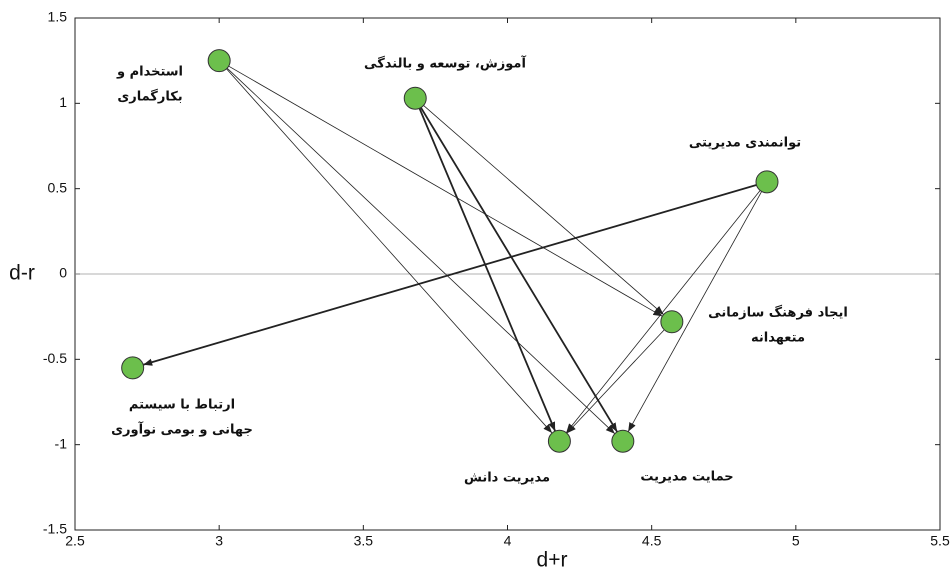 The width and height of the screenshot is (952, 572). What do you see at coordinates (796, 541) in the screenshot?
I see `x-tick-label: 5` at bounding box center [796, 541].